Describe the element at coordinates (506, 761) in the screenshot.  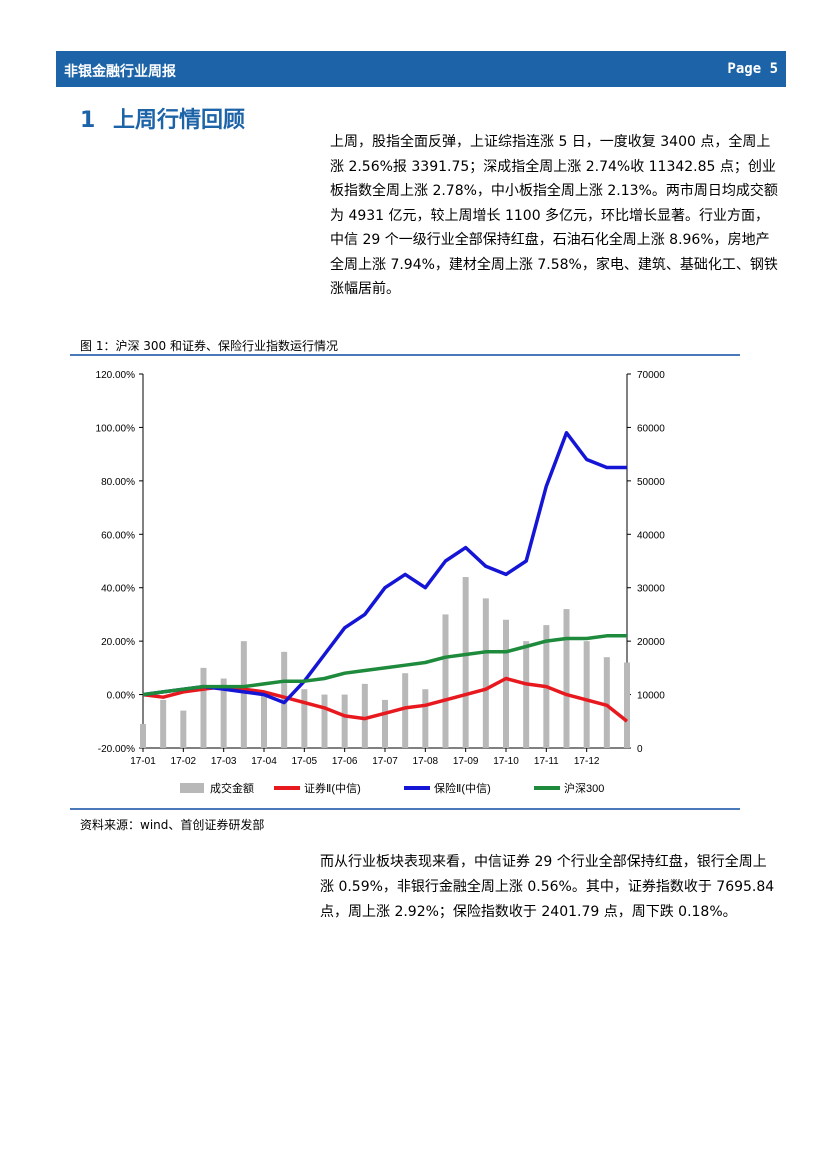
I see `x-tick-label: 17-10` at that location.